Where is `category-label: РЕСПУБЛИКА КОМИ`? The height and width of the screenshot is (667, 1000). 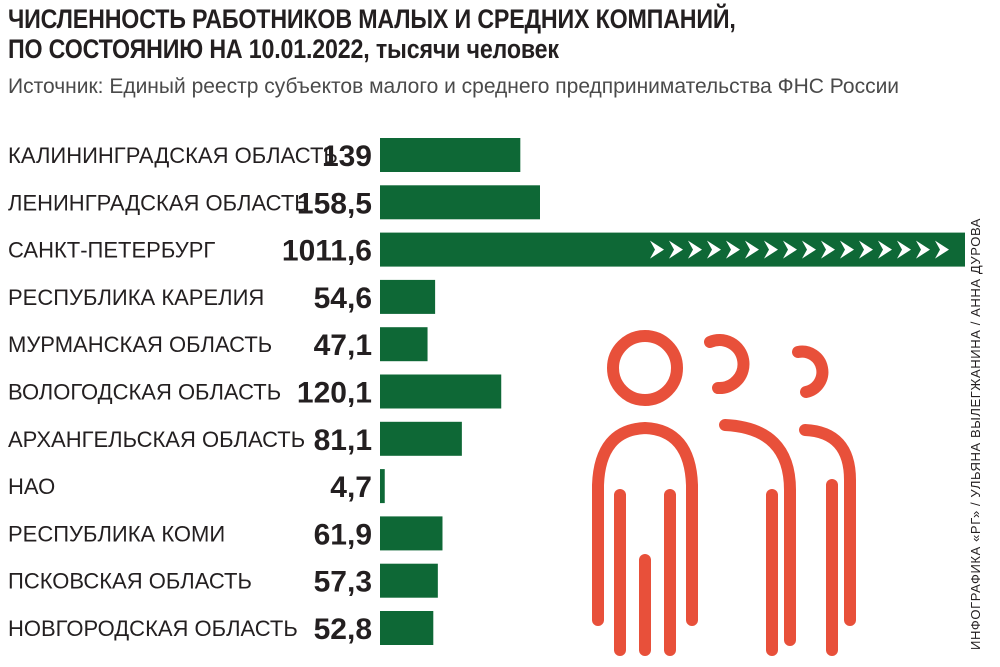 category-label: РЕСПУБЛИКА КОМИ is located at coordinates (116, 533).